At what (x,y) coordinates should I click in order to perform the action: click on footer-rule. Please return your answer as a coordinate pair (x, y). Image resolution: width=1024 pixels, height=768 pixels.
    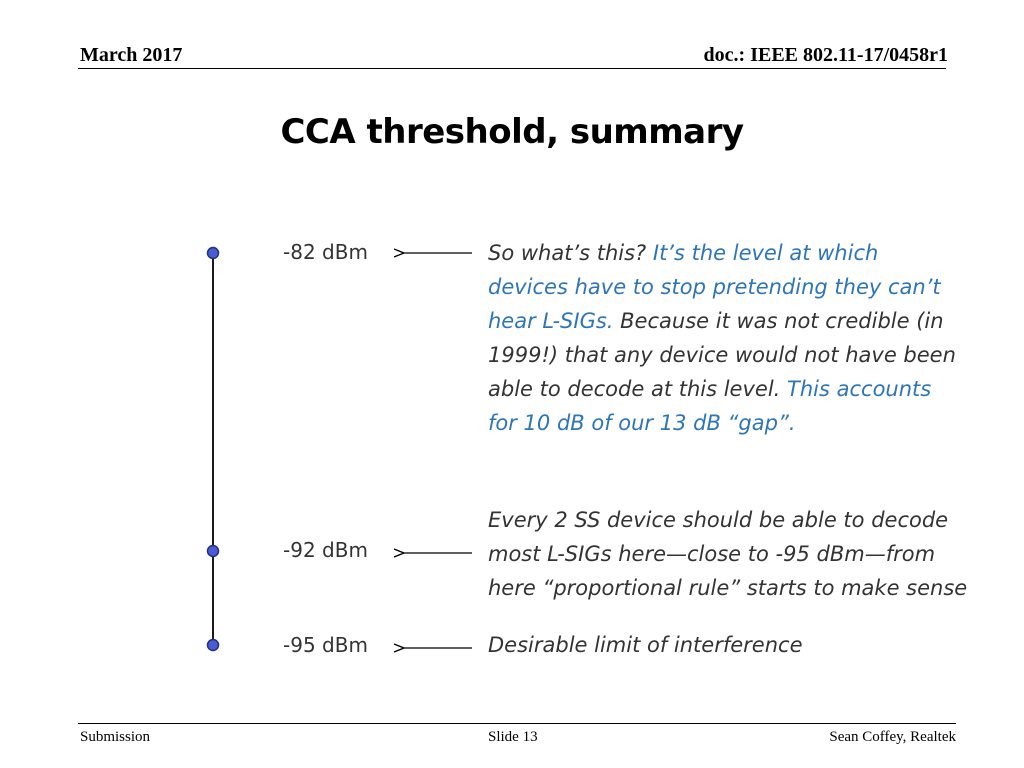
    Looking at the image, I should click on (517, 723).